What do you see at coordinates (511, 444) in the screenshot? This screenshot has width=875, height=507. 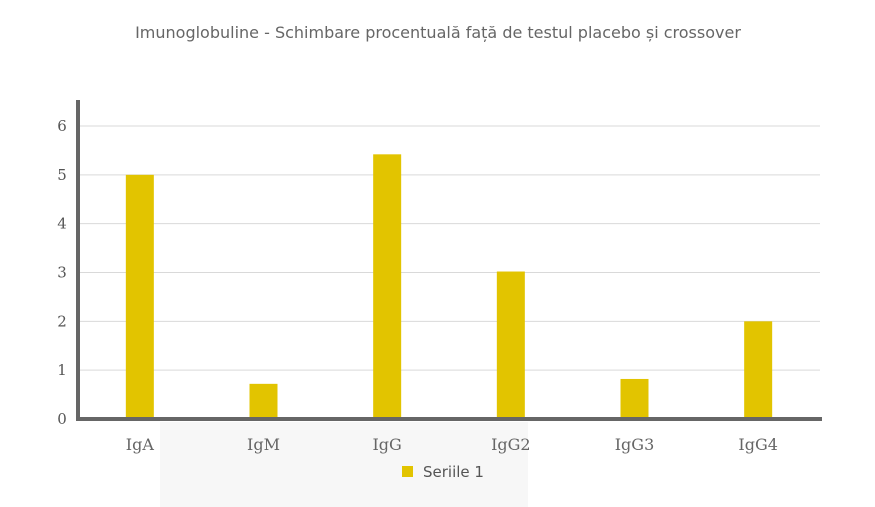 I see `x-tick-label: IgG2` at bounding box center [511, 444].